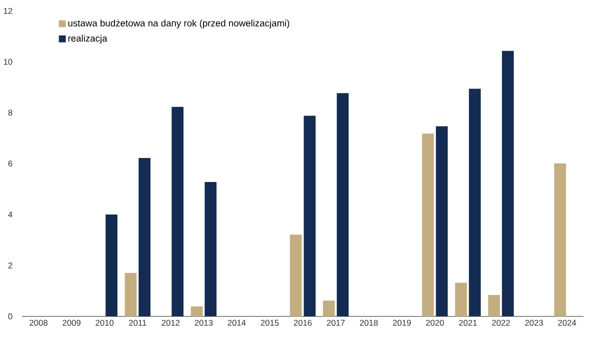  I want to click on legend-label: realizacja, so click(88, 39).